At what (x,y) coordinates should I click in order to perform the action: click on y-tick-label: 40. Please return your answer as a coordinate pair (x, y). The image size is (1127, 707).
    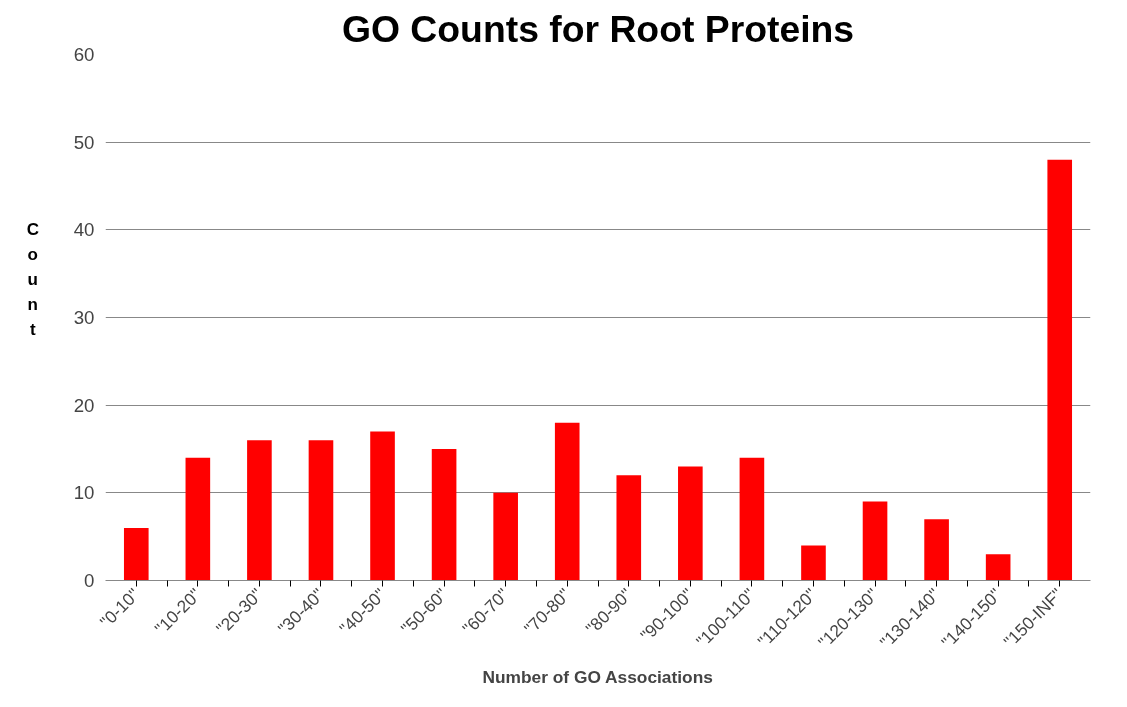
    Looking at the image, I should click on (84, 230).